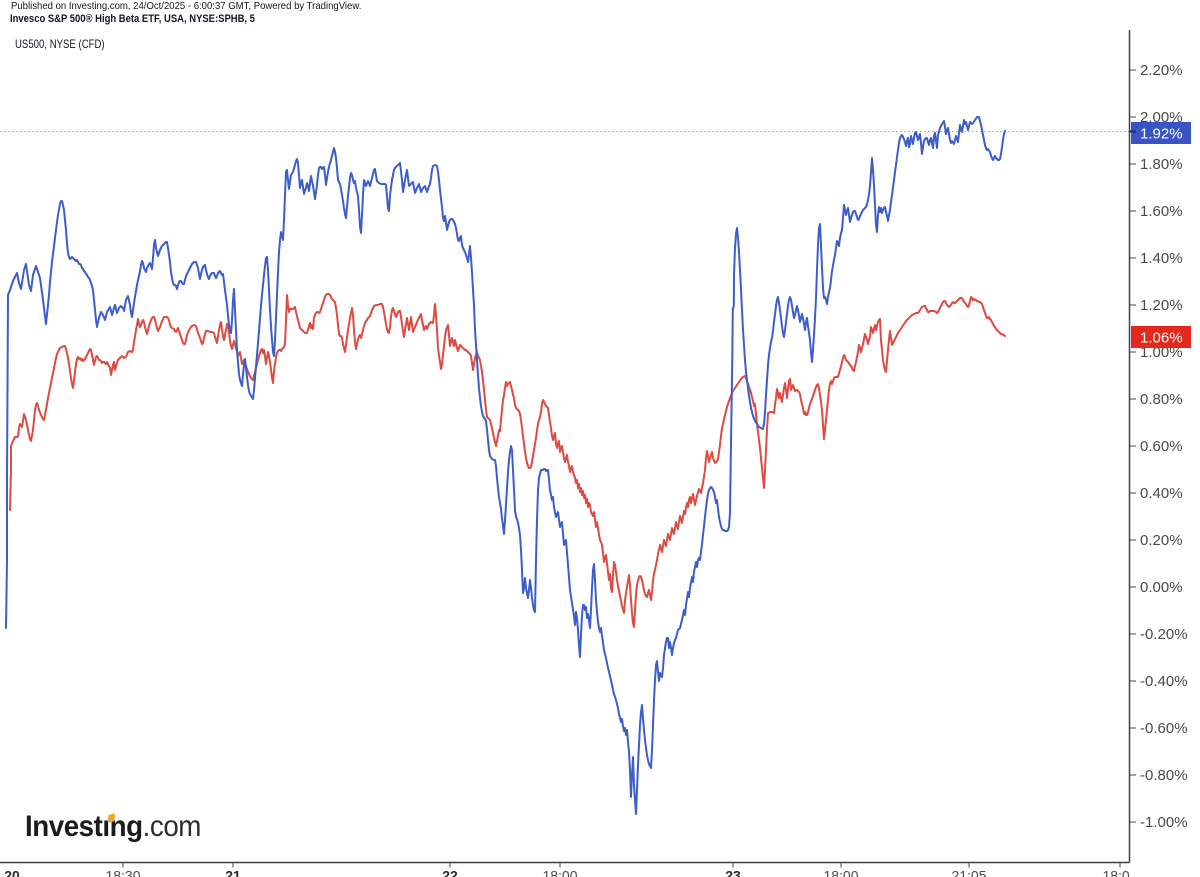 The image size is (1200, 877). I want to click on svg-text: 1.92%, so click(1161, 134).